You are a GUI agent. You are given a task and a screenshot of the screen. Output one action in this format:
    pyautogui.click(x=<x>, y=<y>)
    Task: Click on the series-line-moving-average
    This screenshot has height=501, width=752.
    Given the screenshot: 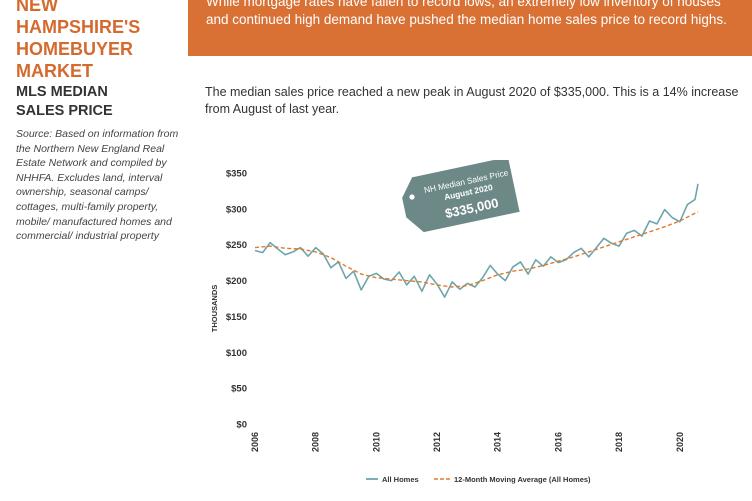 What is the action you would take?
    pyautogui.click(x=476, y=249)
    